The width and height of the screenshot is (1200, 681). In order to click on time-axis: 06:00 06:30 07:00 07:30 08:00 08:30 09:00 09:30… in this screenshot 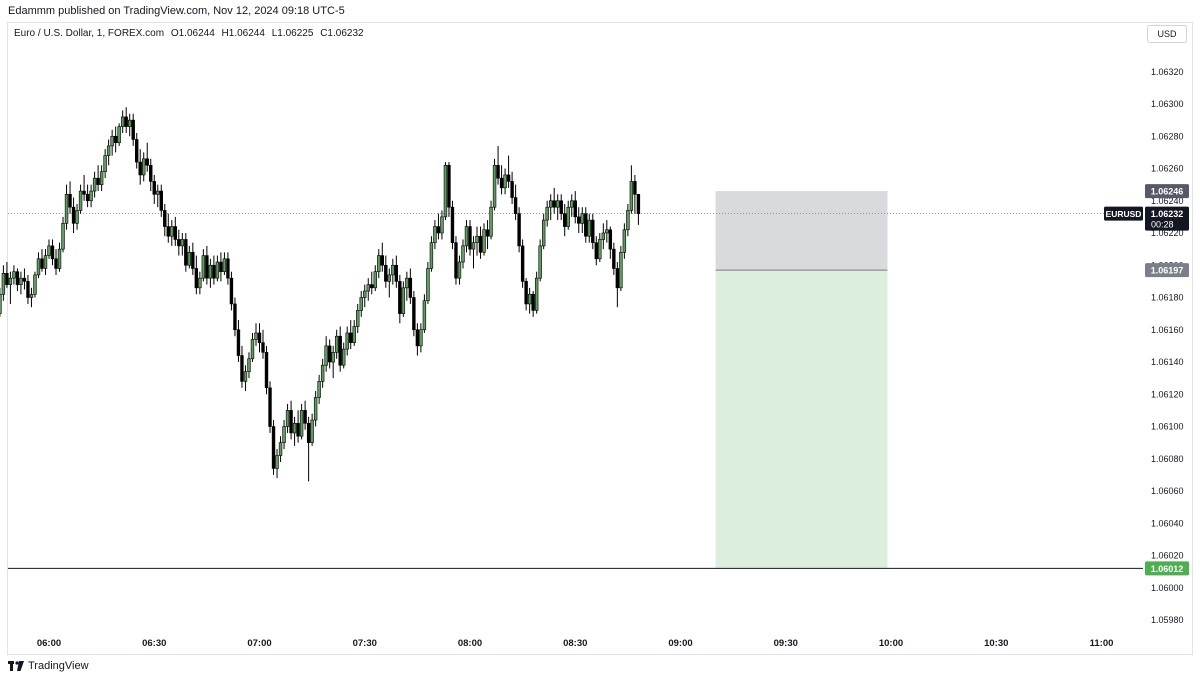, I will do `click(575, 643)`.